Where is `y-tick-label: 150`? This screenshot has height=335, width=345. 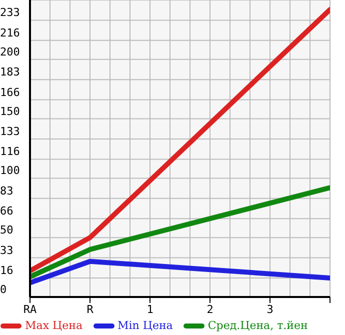
y-tick-label: 150 is located at coordinates (10, 111).